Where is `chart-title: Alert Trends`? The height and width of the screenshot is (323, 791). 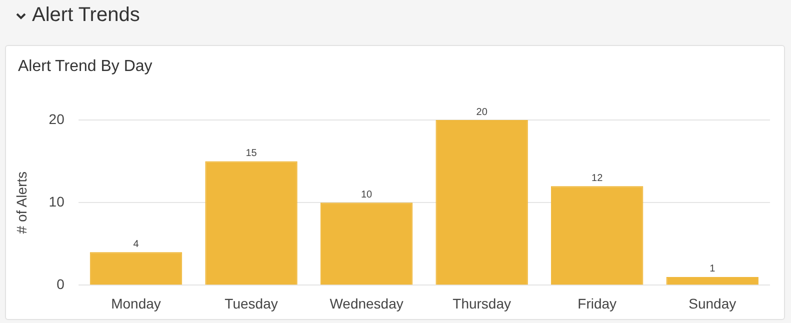
chart-title: Alert Trends is located at coordinates (86, 15).